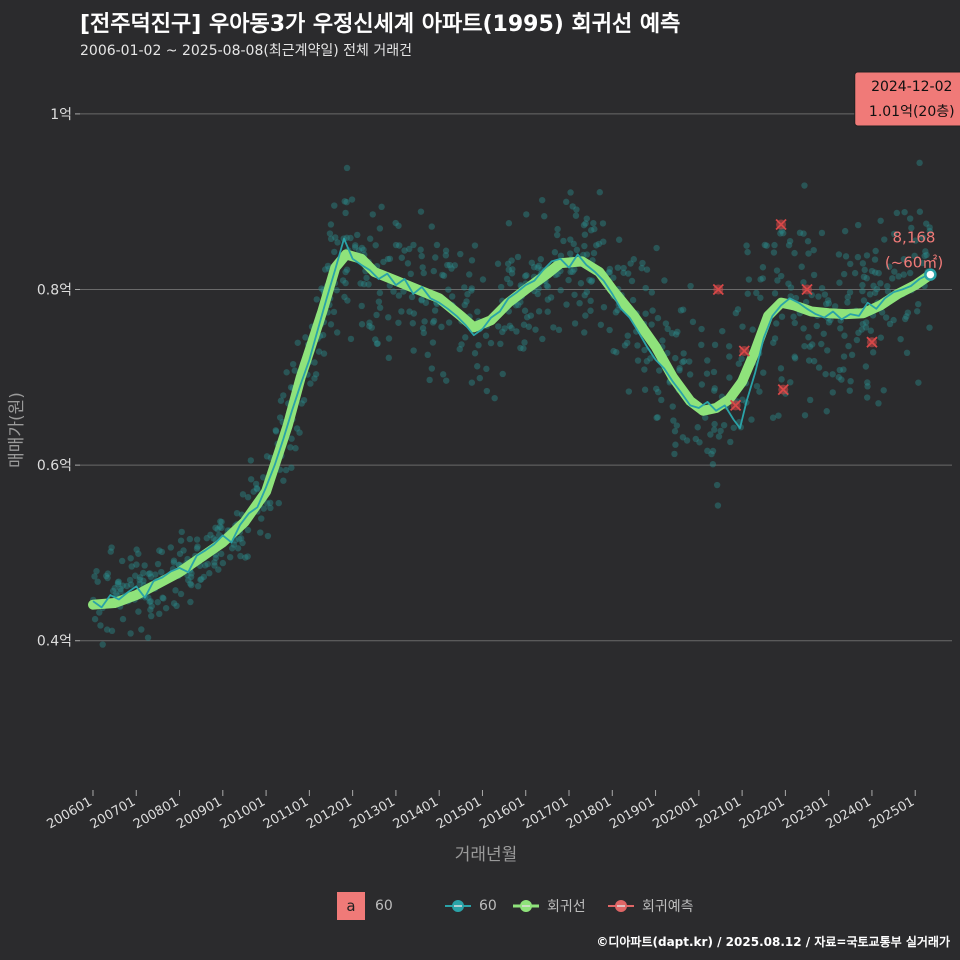 The height and width of the screenshot is (960, 960). I want to click on x-tick-label: 201701, so click(546, 813).